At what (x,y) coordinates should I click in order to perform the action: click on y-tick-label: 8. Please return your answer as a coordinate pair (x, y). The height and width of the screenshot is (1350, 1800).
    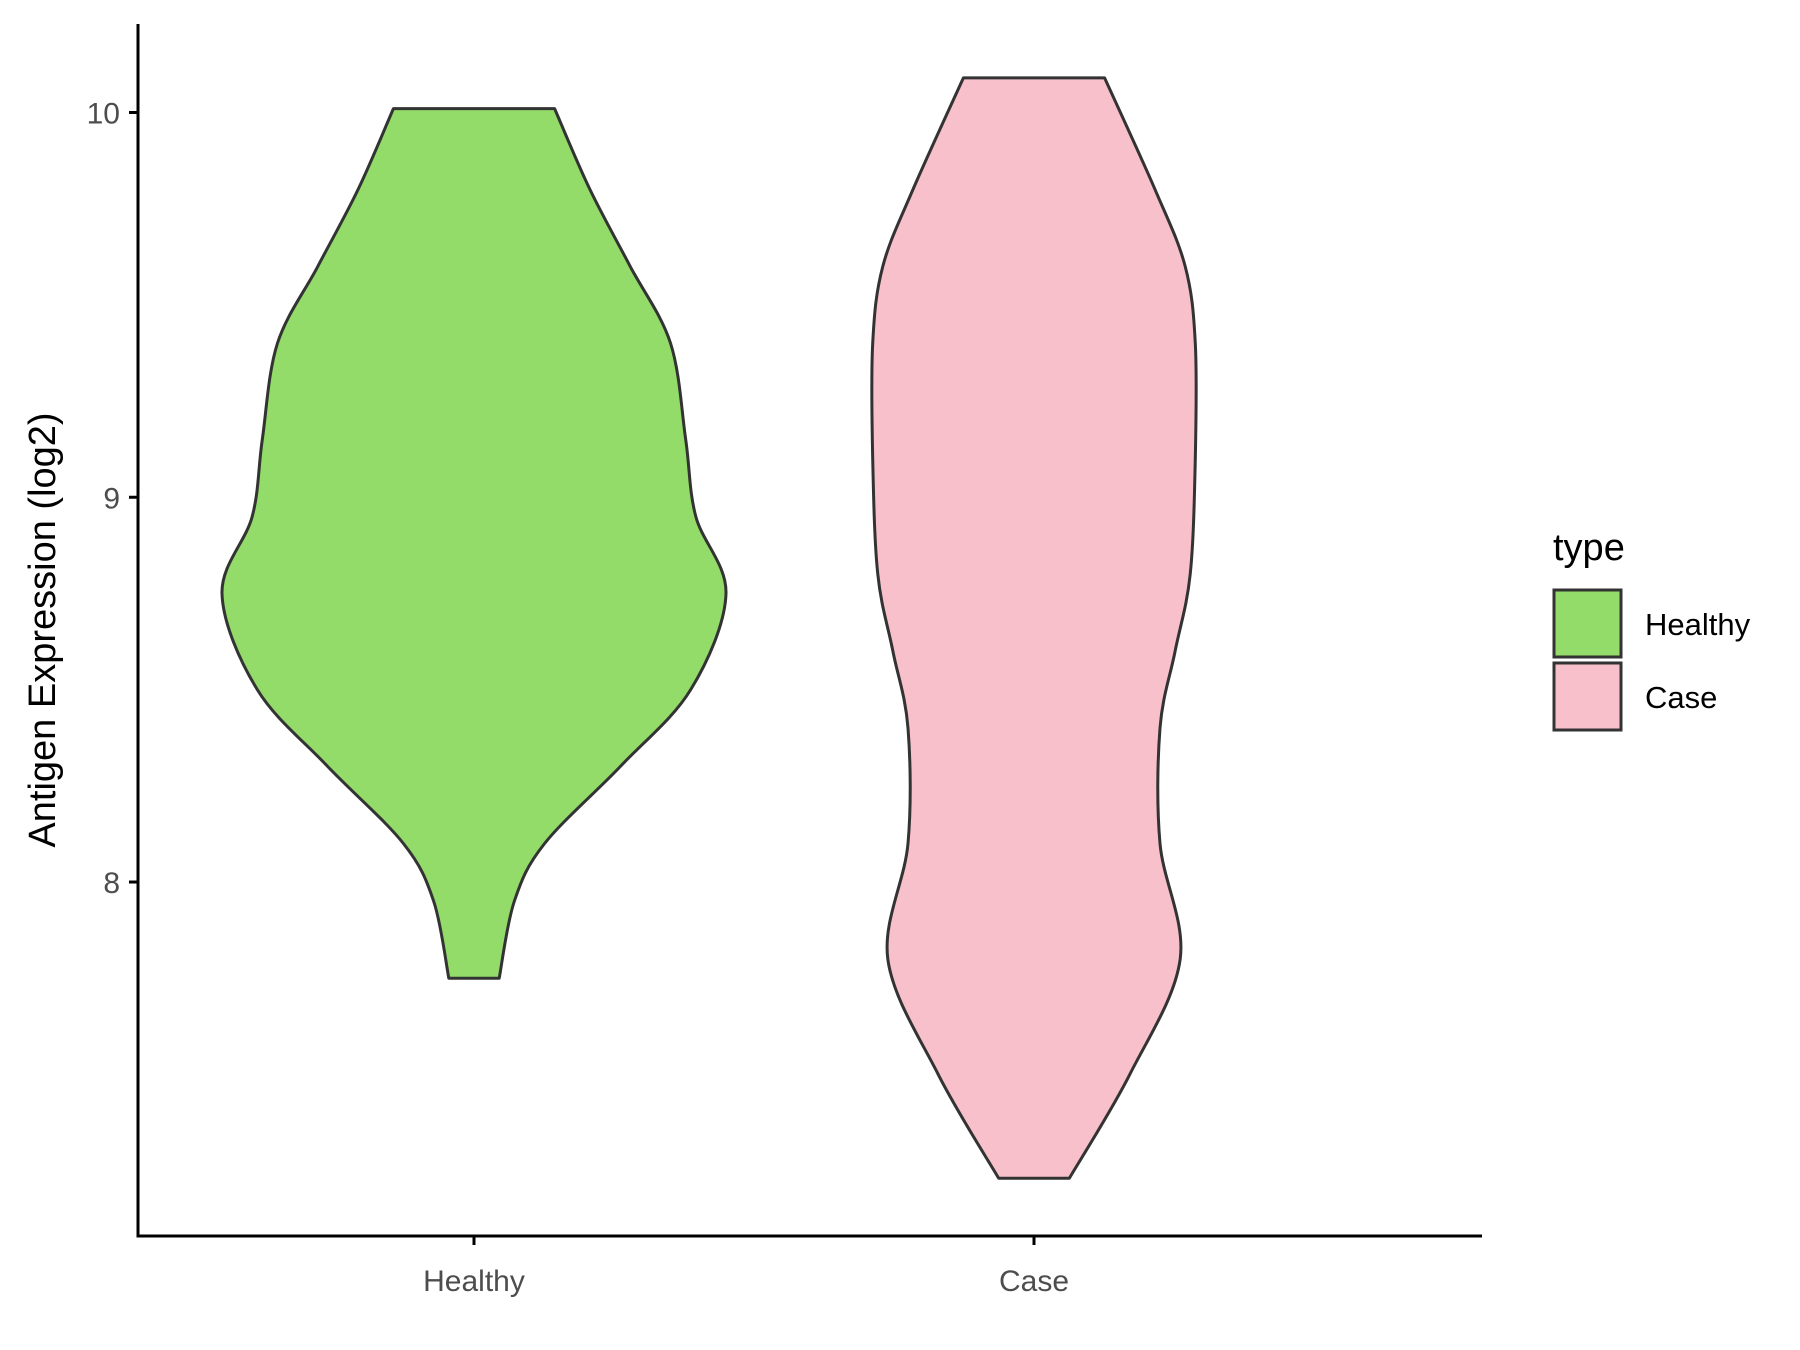
    Looking at the image, I should click on (111, 883).